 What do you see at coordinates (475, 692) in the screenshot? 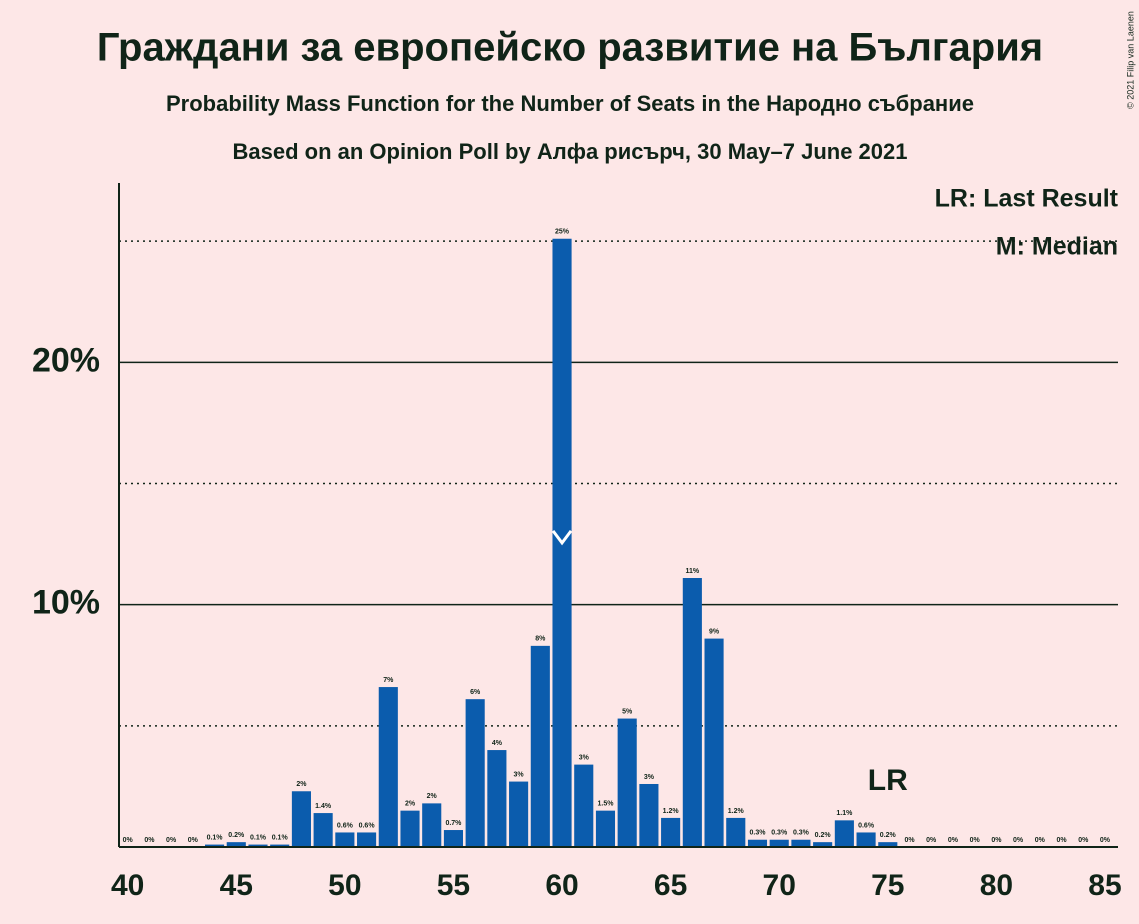
I see `value-label: 6%` at bounding box center [475, 692].